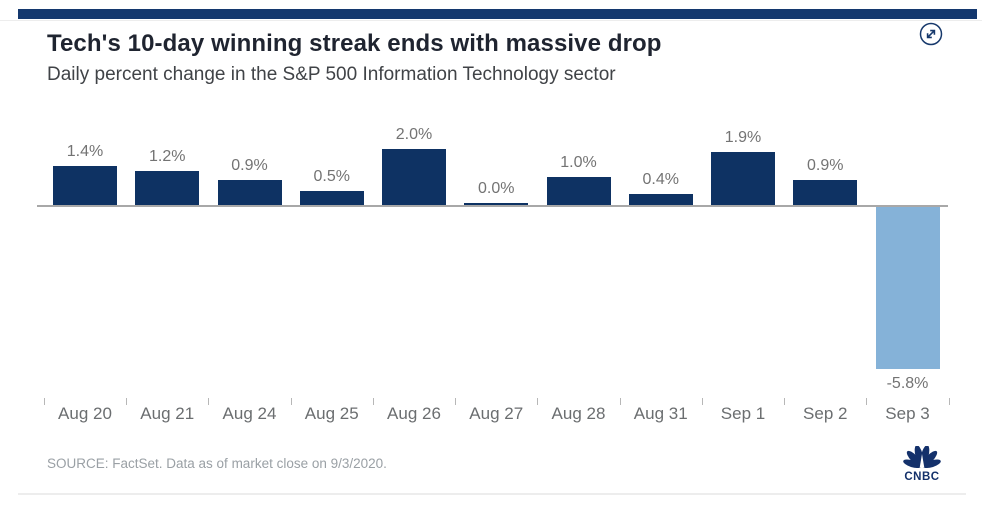 The height and width of the screenshot is (507, 982). What do you see at coordinates (907, 413) in the screenshot?
I see `x-axis-label: Sep 3` at bounding box center [907, 413].